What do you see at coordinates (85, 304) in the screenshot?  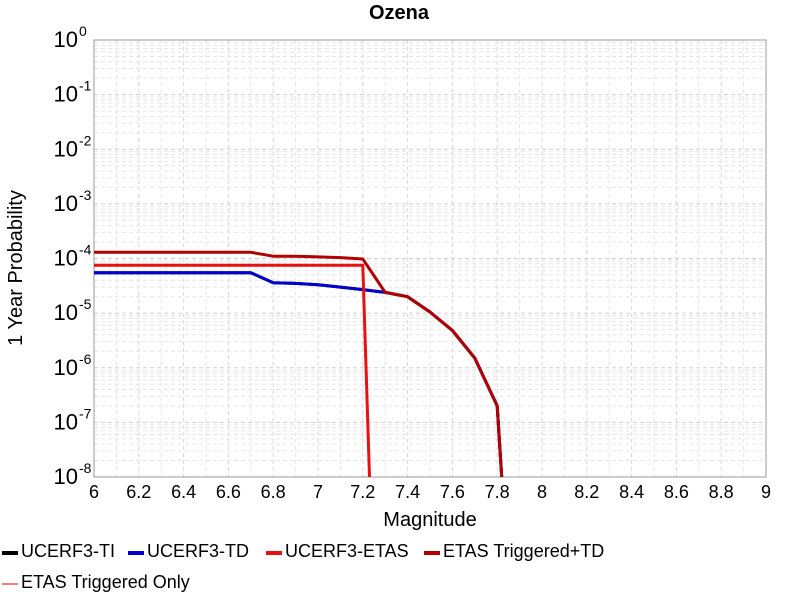 I see `y-tick-exponent: -5` at bounding box center [85, 304].